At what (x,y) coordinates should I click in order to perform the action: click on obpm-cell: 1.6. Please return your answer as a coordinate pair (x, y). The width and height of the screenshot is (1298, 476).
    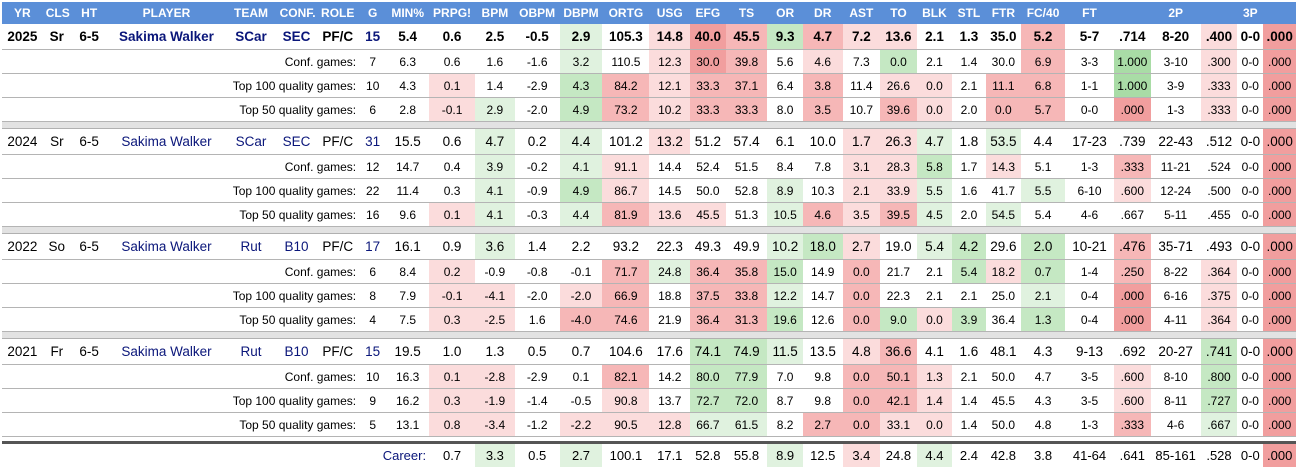
    Looking at the image, I should click on (537, 319).